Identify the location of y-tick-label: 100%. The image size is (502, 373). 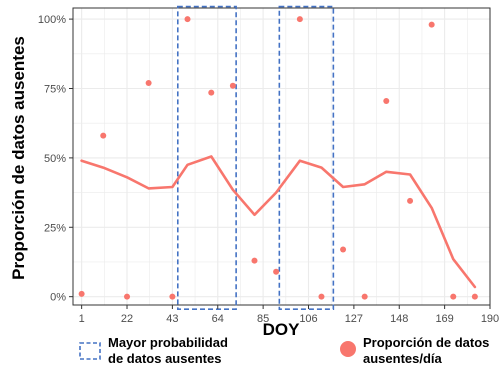
(52, 20).